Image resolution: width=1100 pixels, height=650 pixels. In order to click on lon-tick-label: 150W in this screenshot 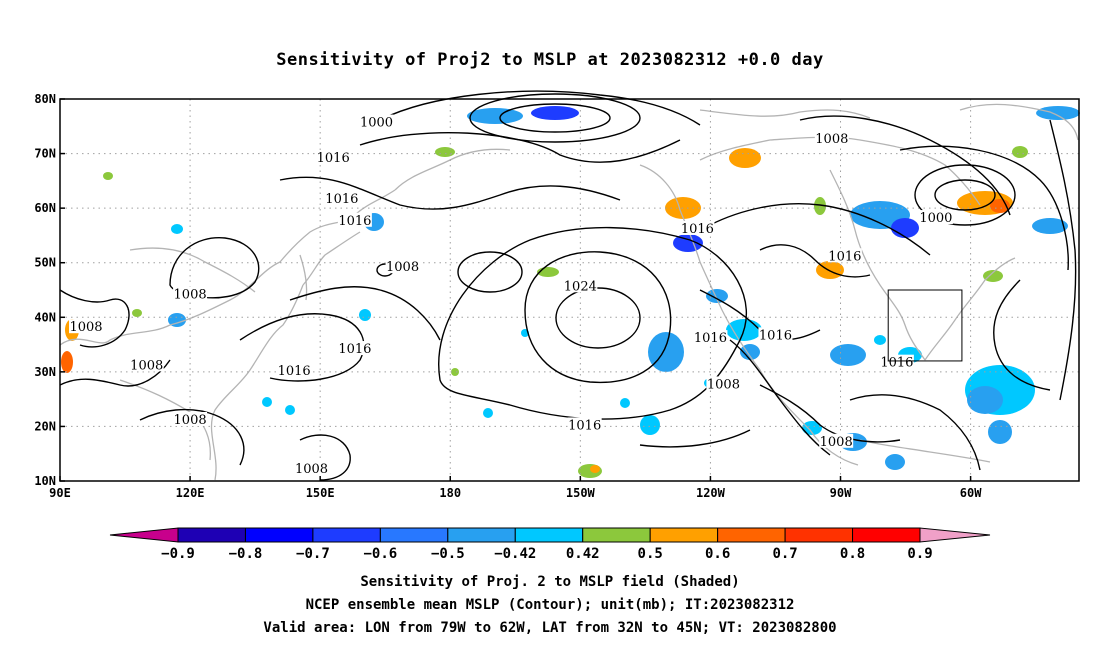, I will do `click(581, 493)`.